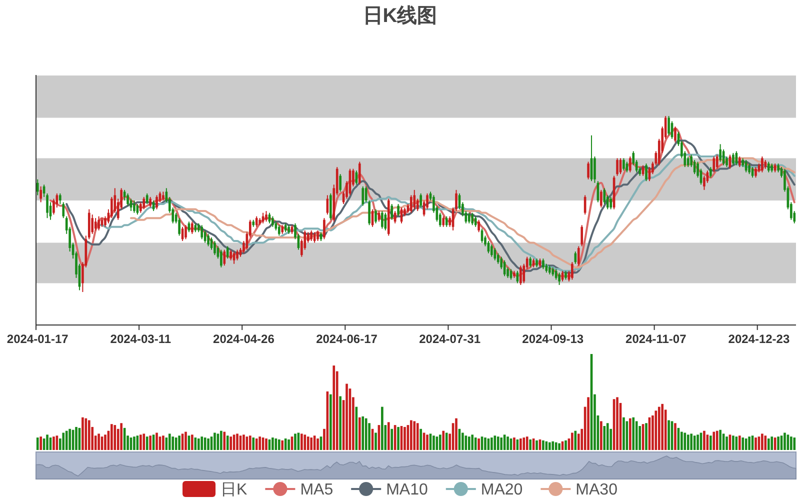  Describe the element at coordinates (141, 339) in the screenshot. I see `x-tick-label: 2024-03-11` at that location.